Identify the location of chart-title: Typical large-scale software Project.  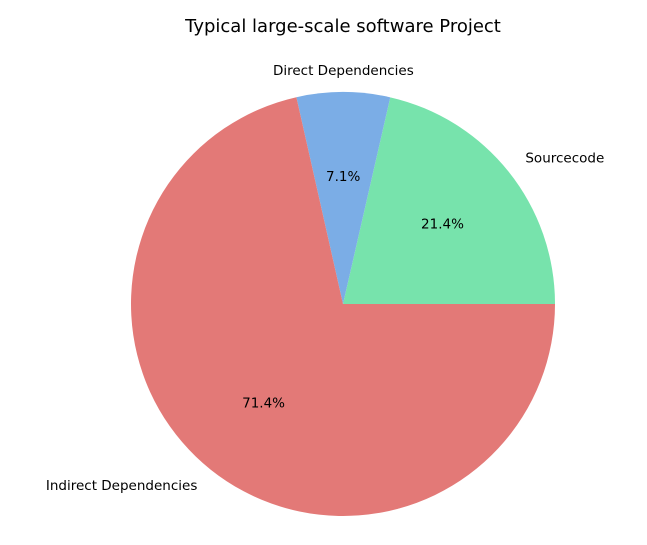
(342, 26).